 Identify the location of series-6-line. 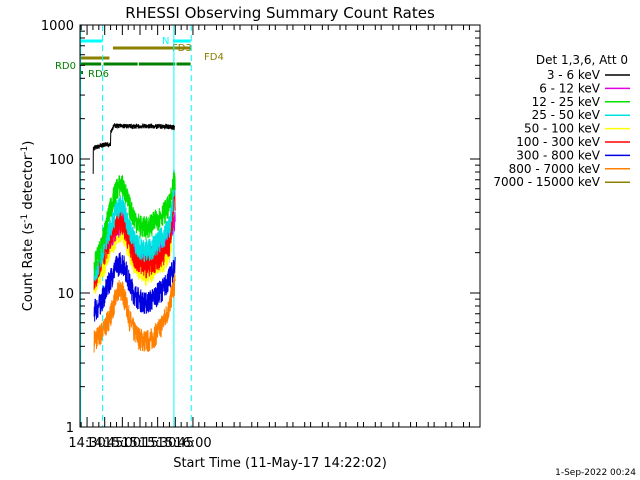
(134, 286).